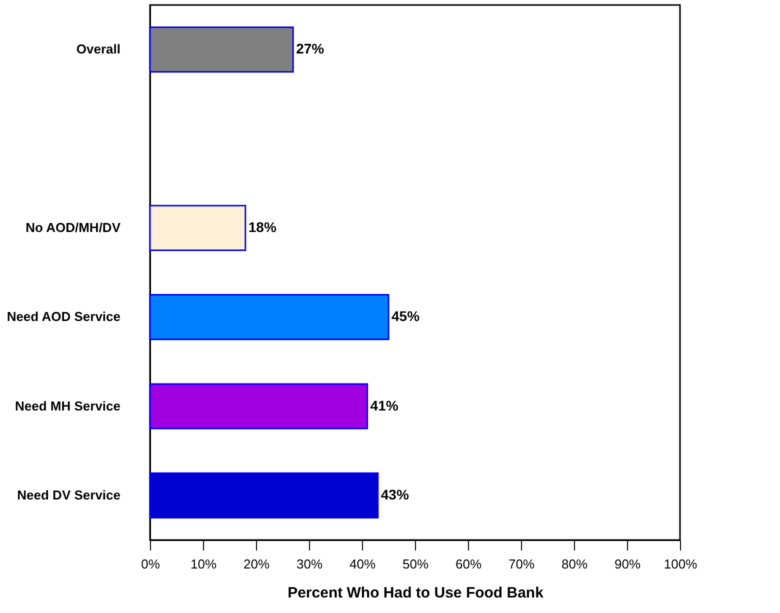 This screenshot has width=780, height=613. What do you see at coordinates (384, 405) in the screenshot?
I see `data-label: 41%` at bounding box center [384, 405].